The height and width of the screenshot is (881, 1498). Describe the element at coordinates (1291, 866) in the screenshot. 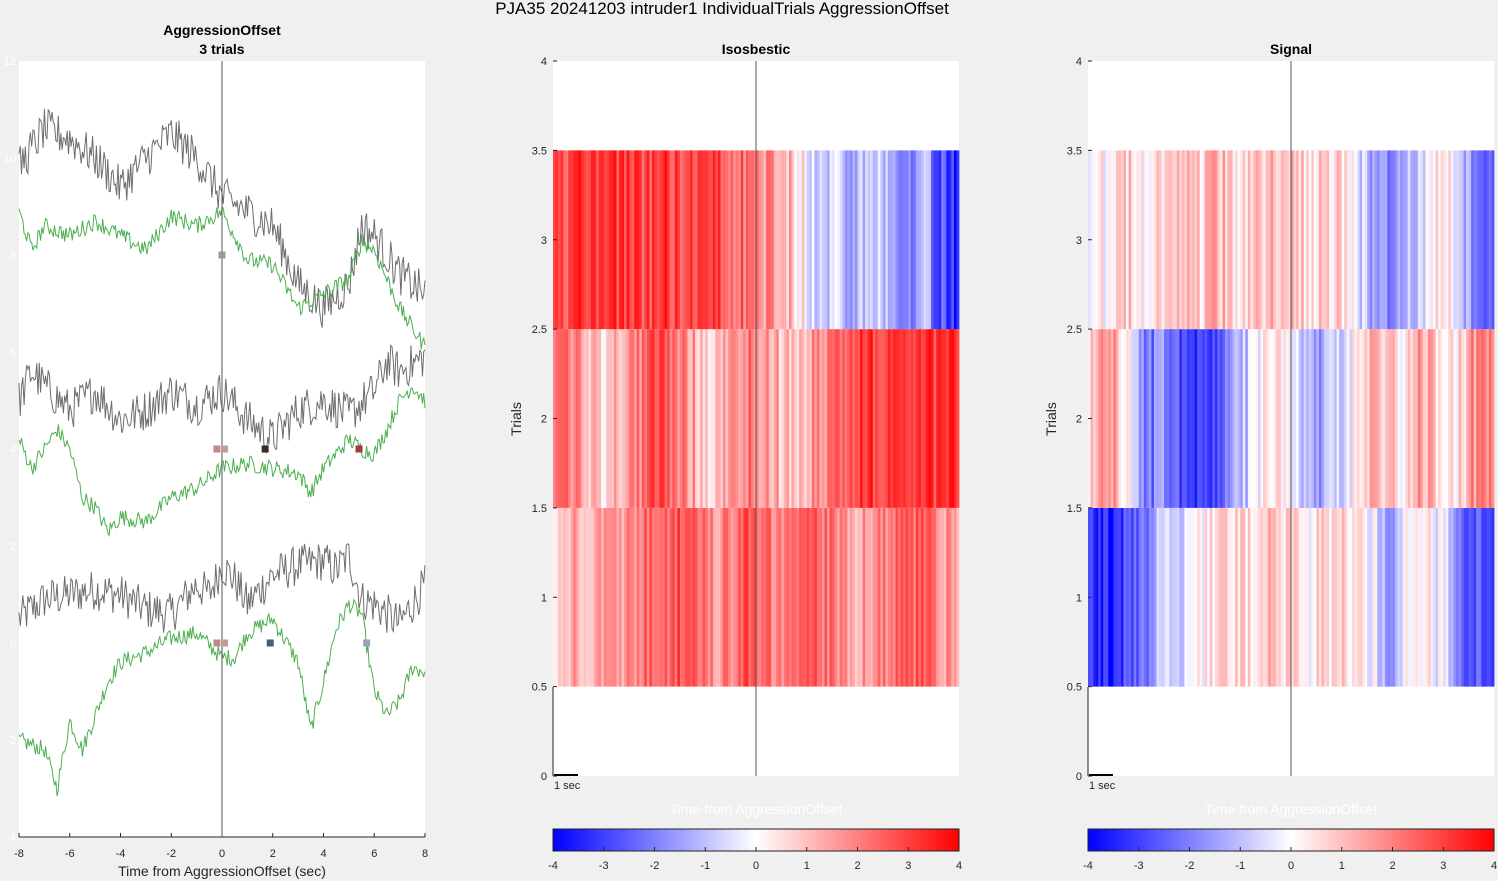

I see `colorbar-tick-label: 0` at that location.